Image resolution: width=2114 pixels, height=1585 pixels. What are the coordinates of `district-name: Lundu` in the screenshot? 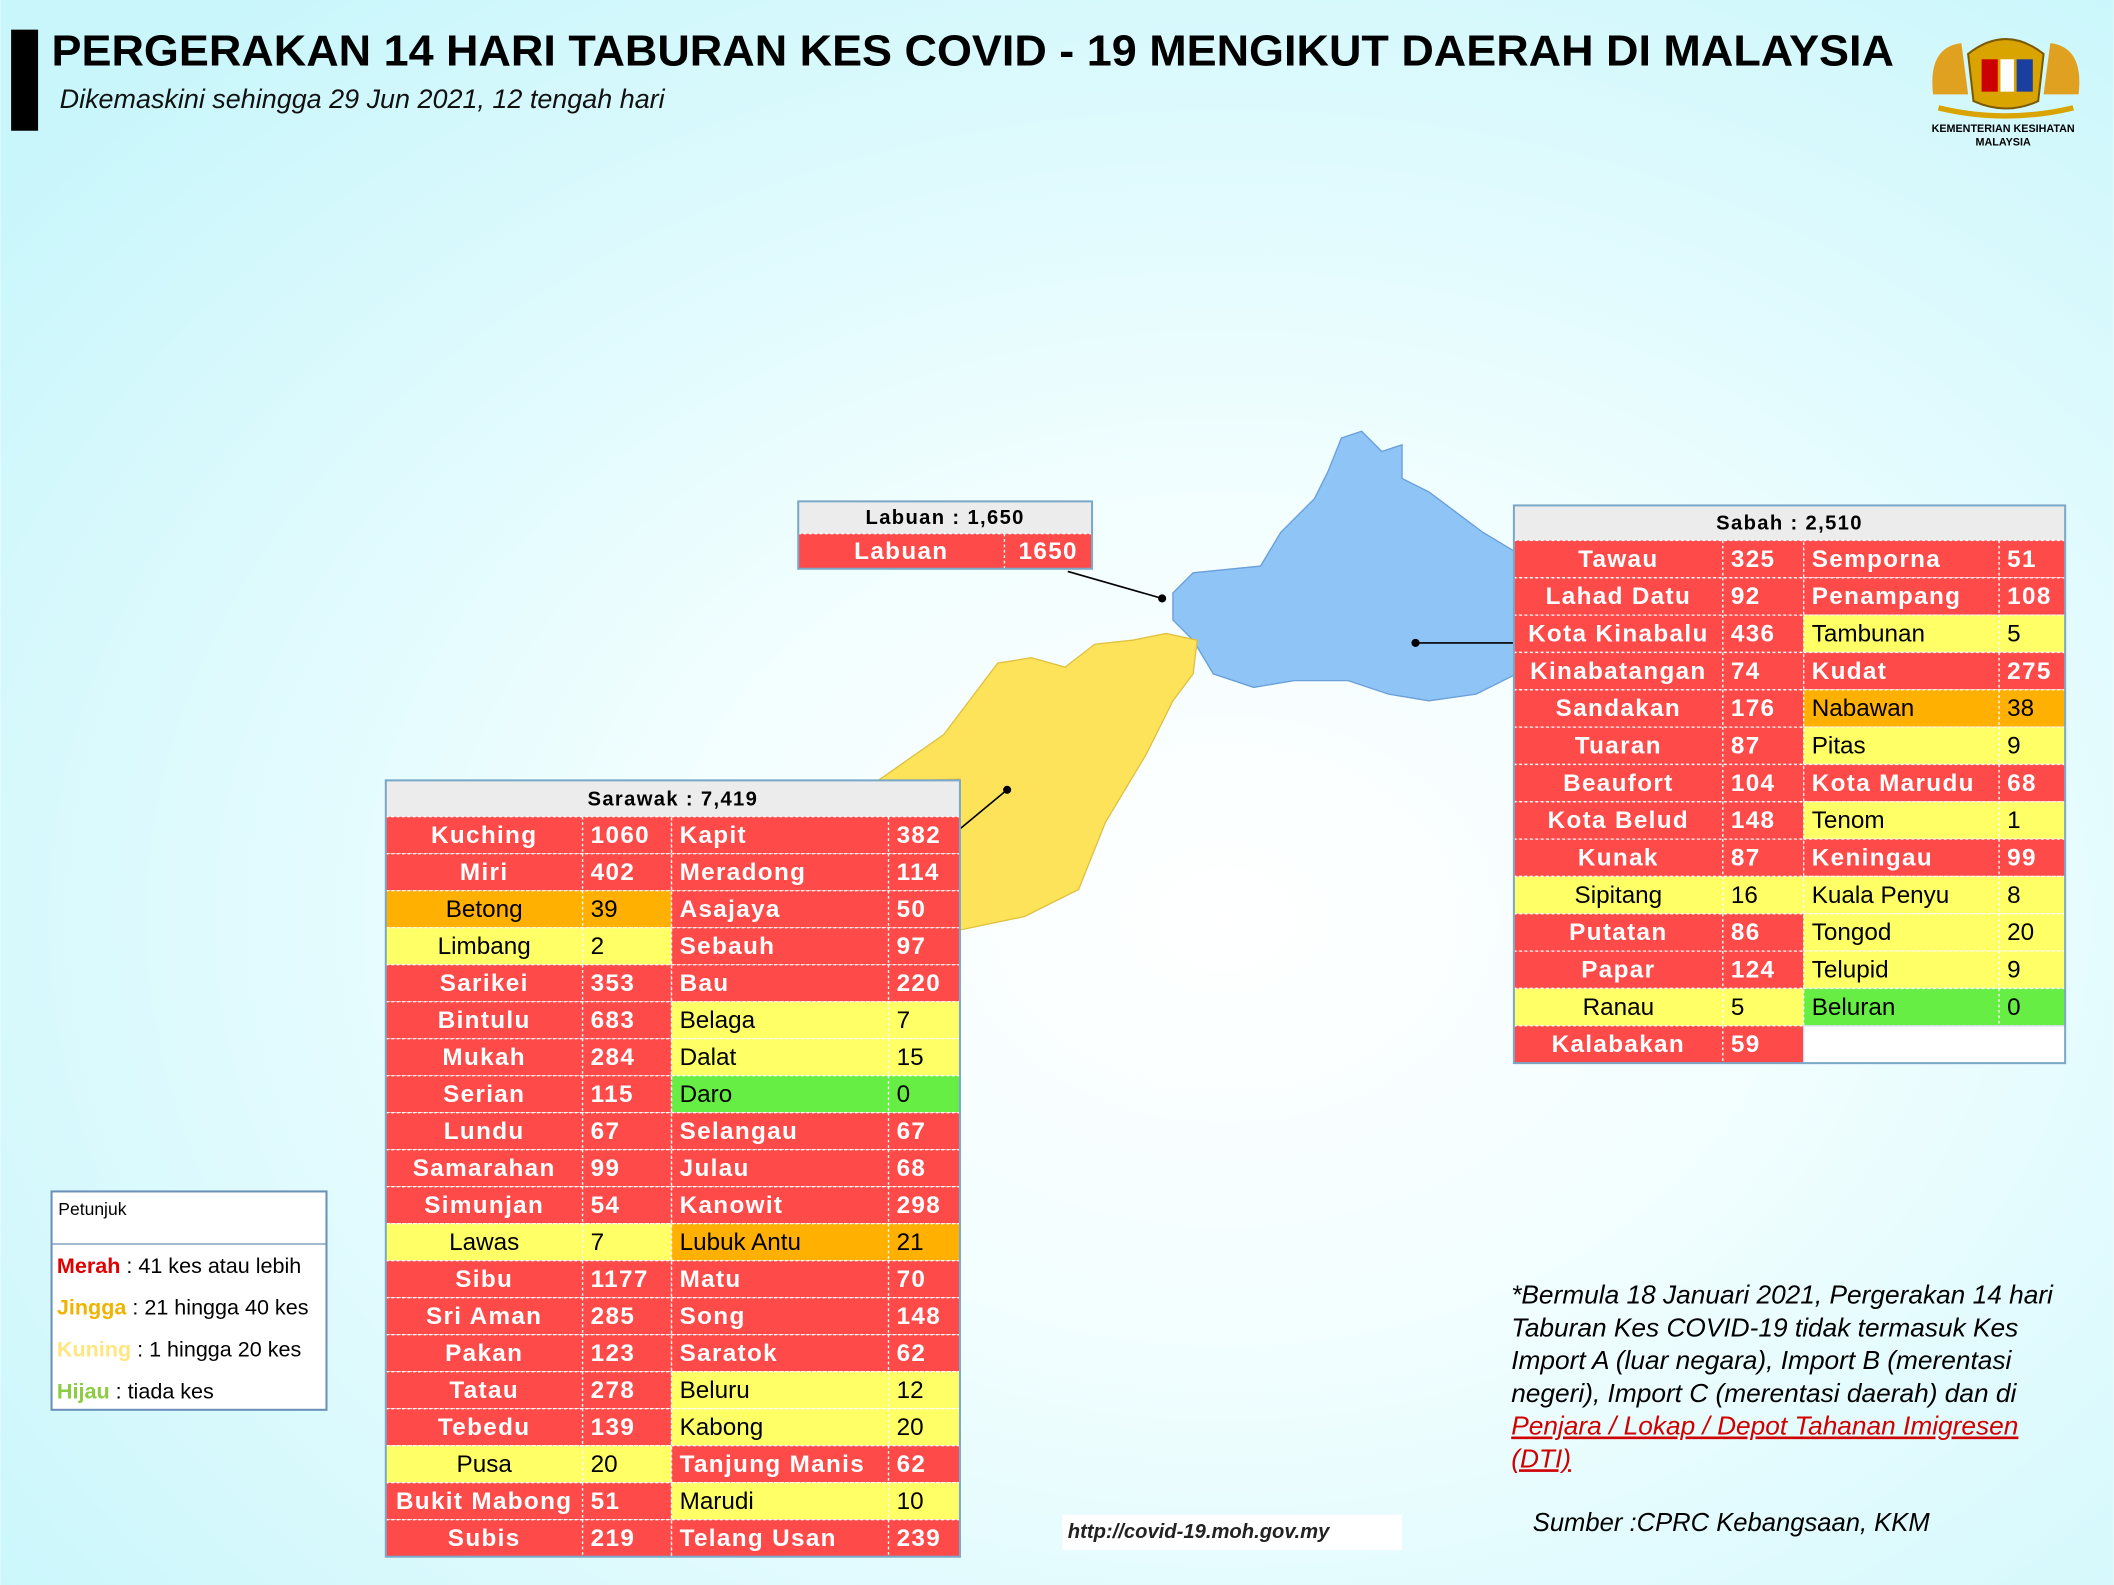 It's located at (484, 1131).